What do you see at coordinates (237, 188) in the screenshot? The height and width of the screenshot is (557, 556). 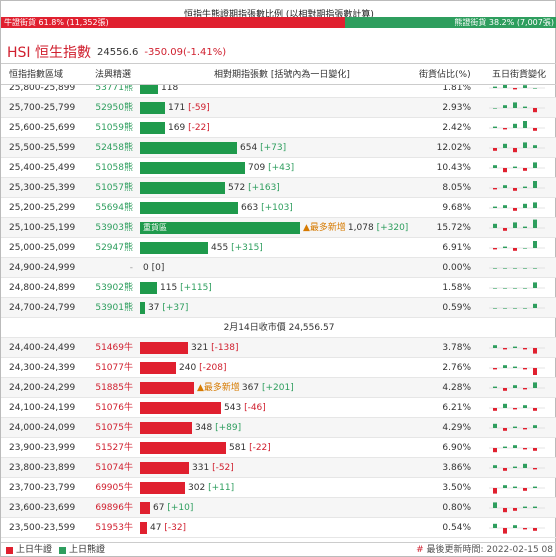 I see `contracts-count: 572` at bounding box center [237, 188].